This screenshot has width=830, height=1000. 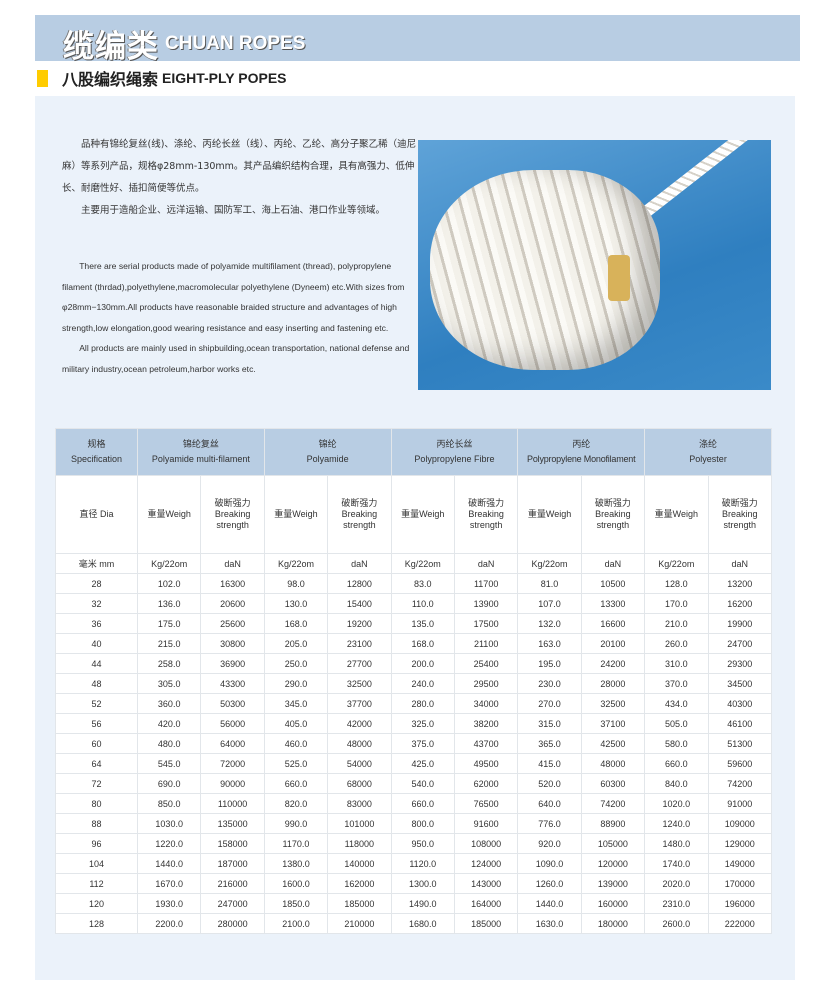 What do you see at coordinates (232, 663) in the screenshot?
I see `table-cell: 36900` at bounding box center [232, 663].